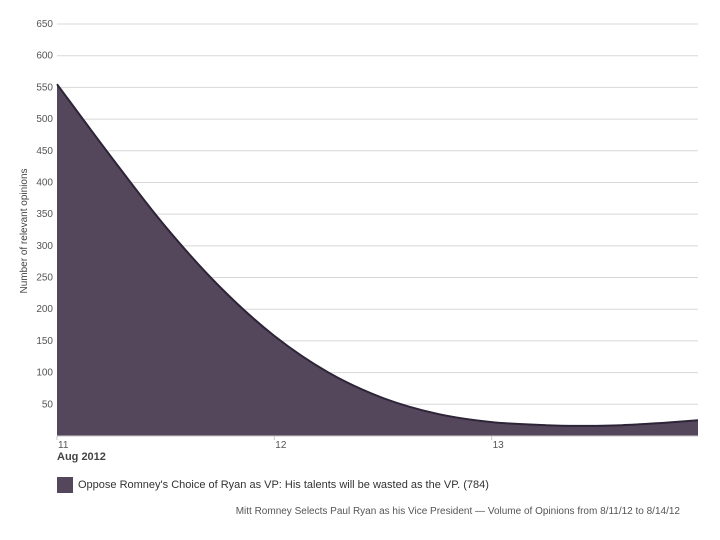 Image resolution: width=720 pixels, height=540 pixels. Describe the element at coordinates (44, 151) in the screenshot. I see `y-tick-label: 450` at that location.